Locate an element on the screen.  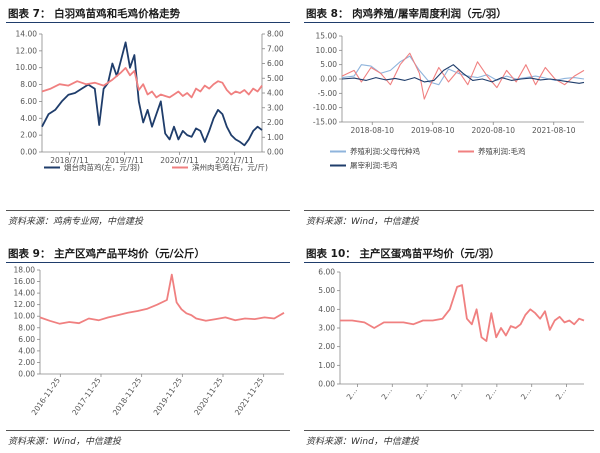
y-tick-label: 3.00 is located at coordinates (326, 328).